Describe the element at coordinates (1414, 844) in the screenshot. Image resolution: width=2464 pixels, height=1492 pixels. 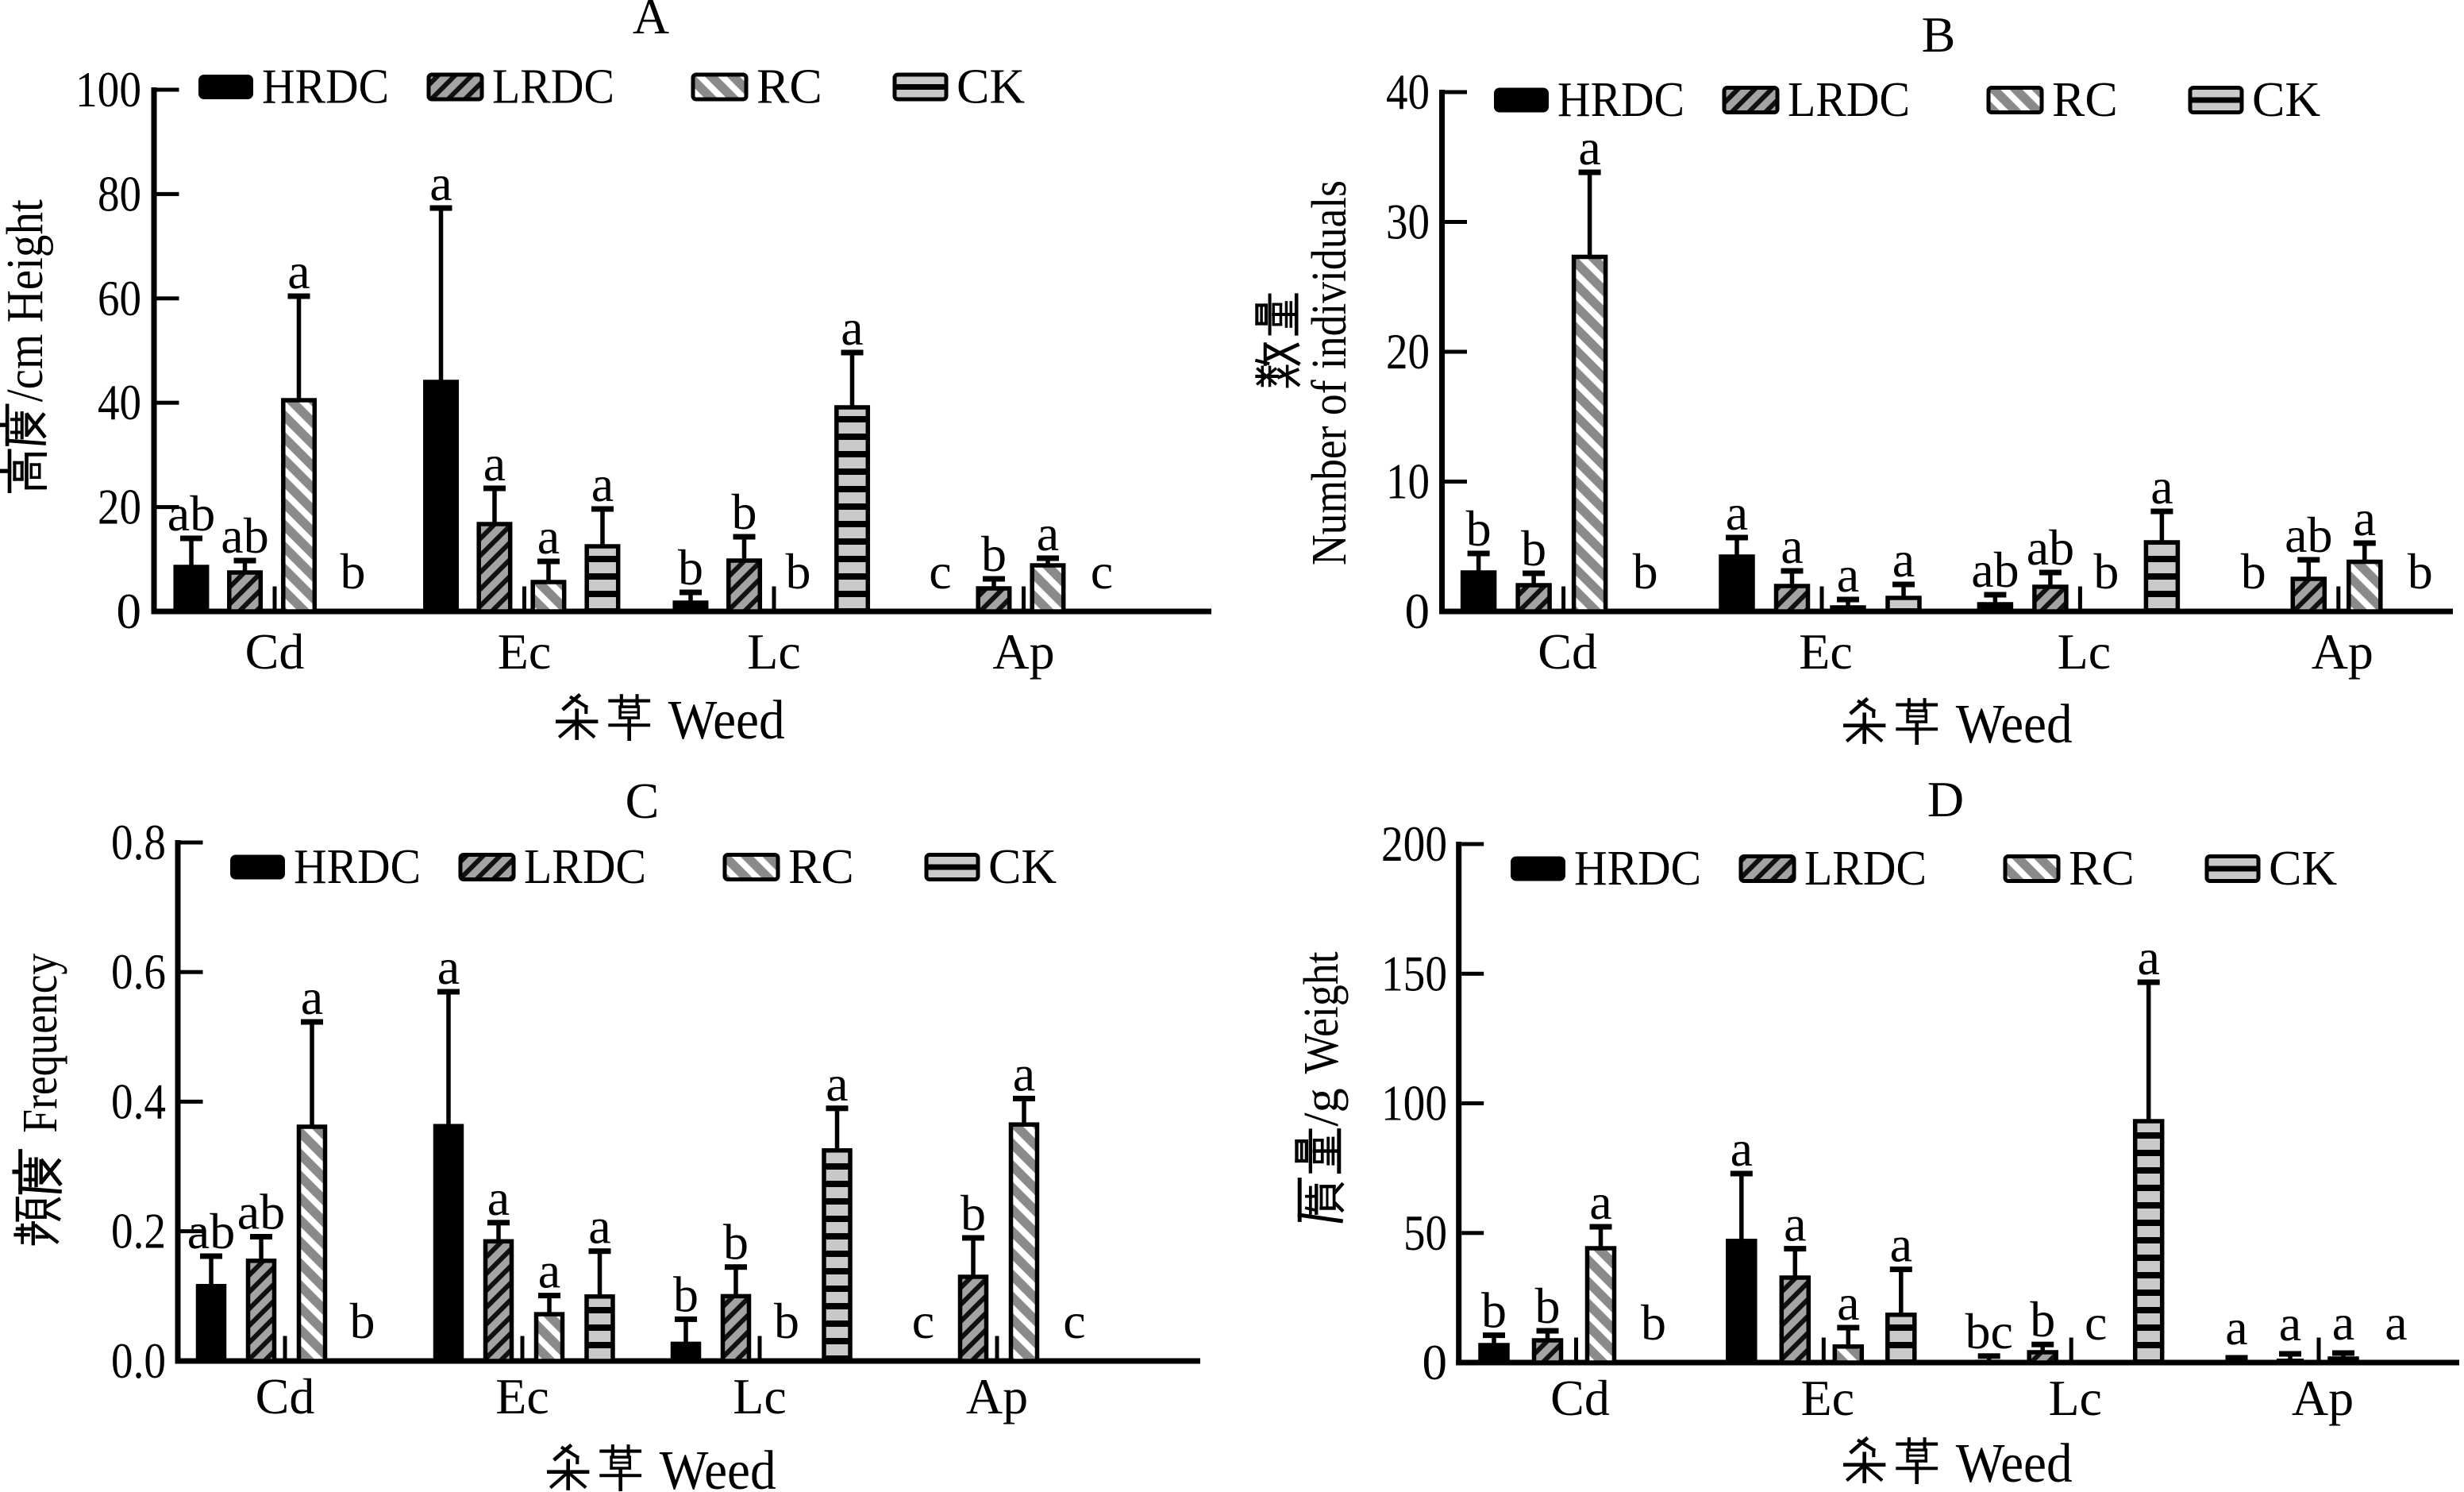
I see `svg-text: 200` at that location.